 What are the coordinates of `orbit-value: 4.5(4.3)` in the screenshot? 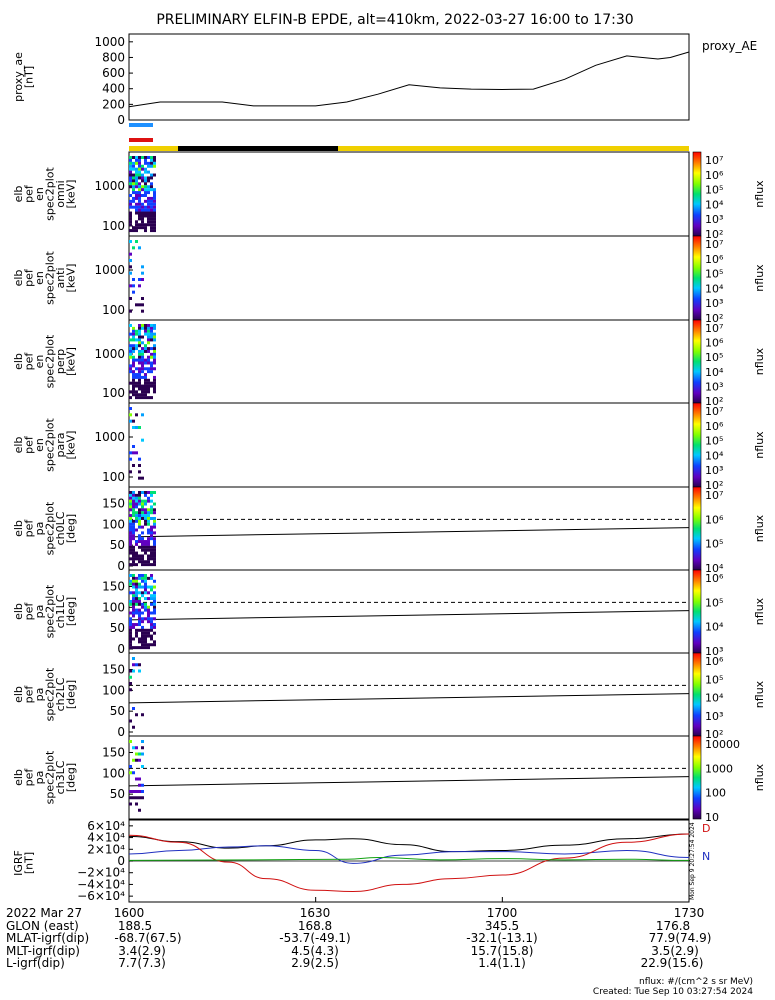 It's located at (315, 950).